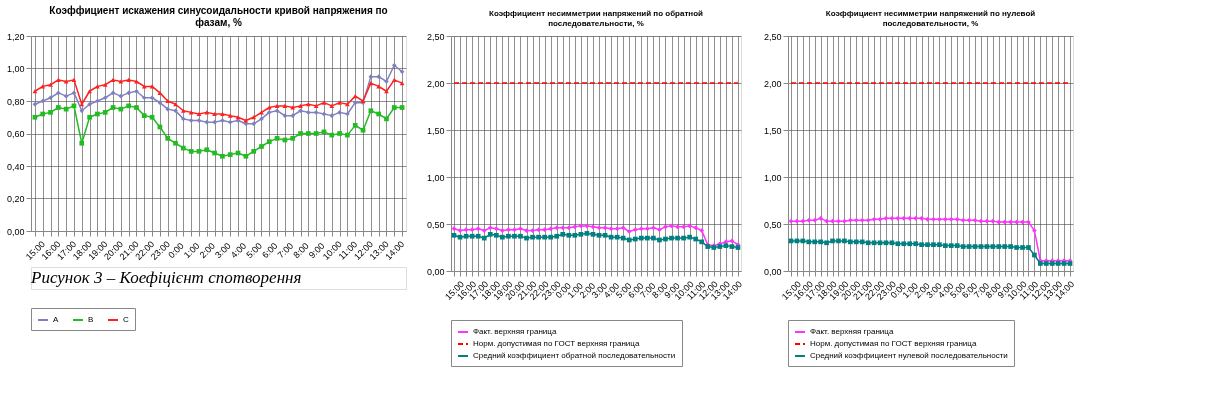 This screenshot has width=1205, height=405. Describe the element at coordinates (772, 130) in the screenshot. I see `y-tick-label: 1,50` at that location.